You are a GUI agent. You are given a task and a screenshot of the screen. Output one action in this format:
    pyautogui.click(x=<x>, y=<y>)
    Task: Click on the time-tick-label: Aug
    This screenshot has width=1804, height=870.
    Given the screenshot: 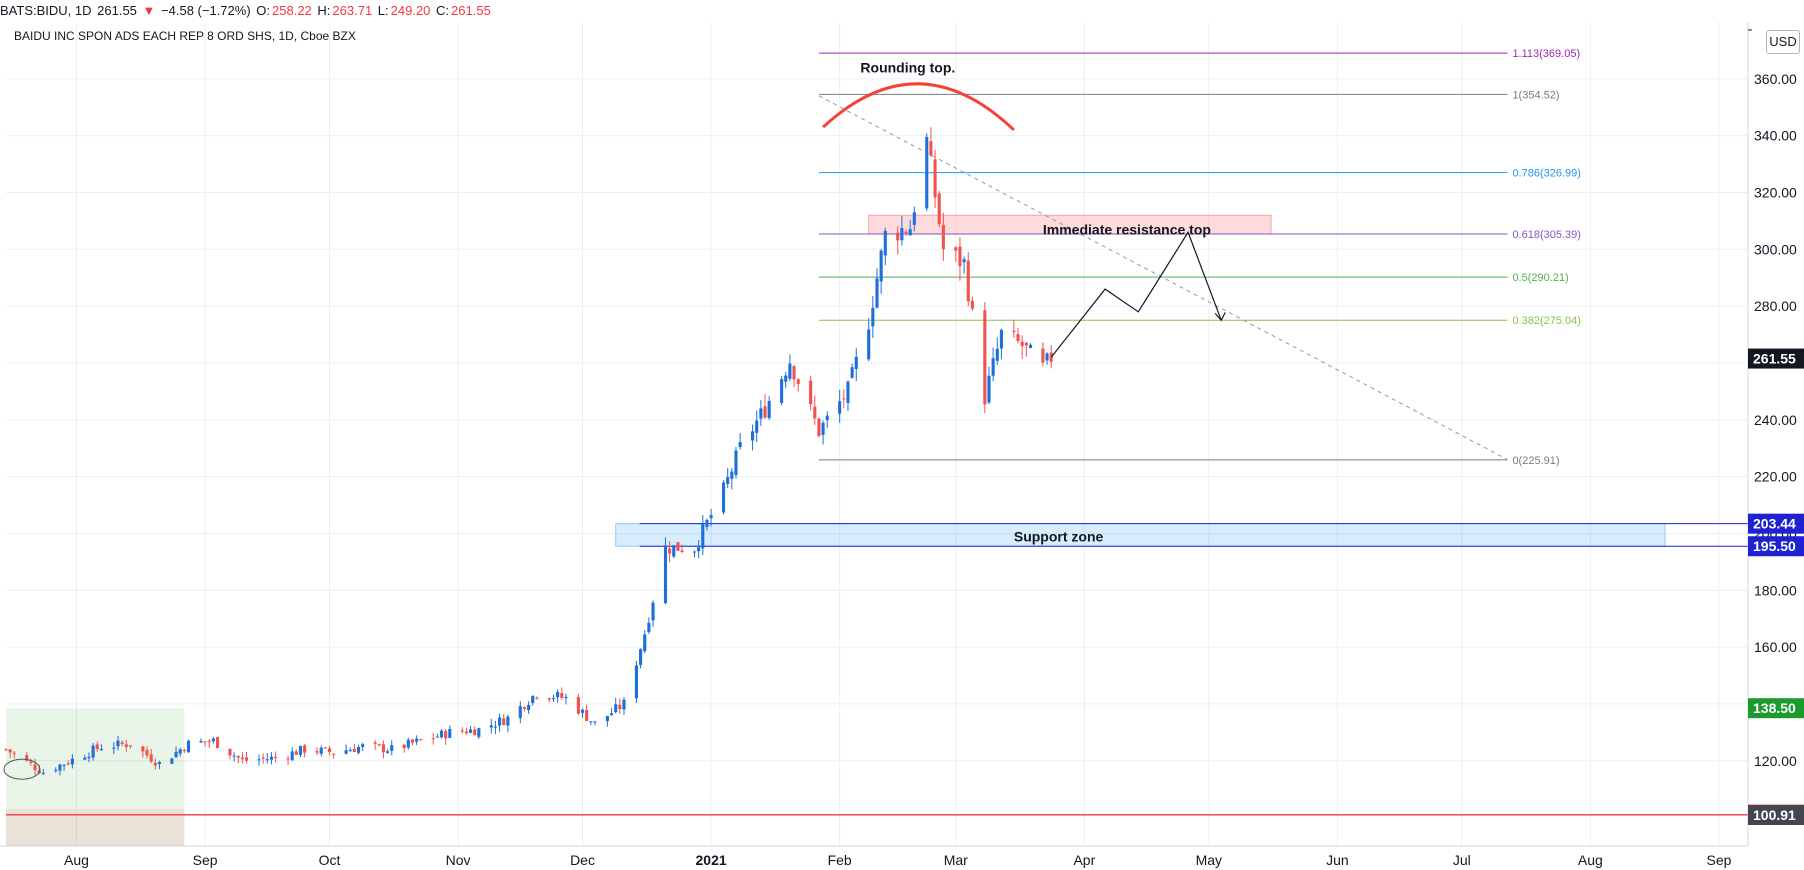 What is the action you would take?
    pyautogui.click(x=1590, y=860)
    